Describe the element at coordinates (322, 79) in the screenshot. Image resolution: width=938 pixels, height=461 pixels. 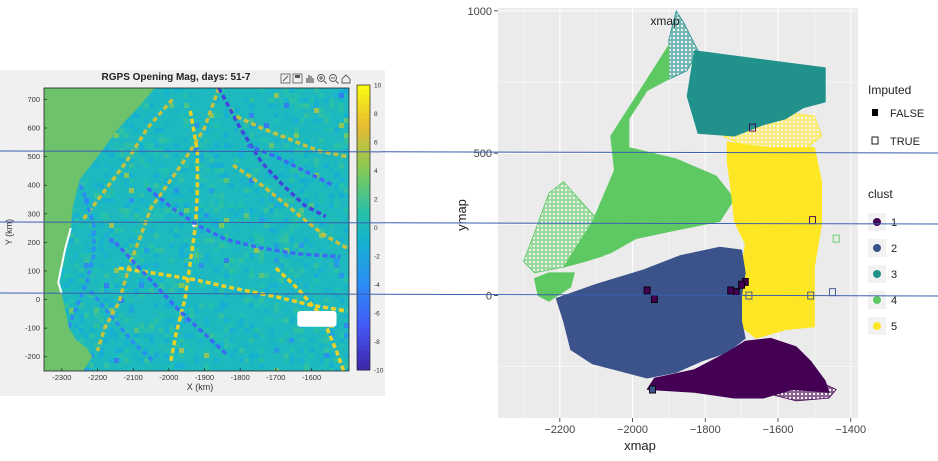
I see `zoom-in-icon` at that location.